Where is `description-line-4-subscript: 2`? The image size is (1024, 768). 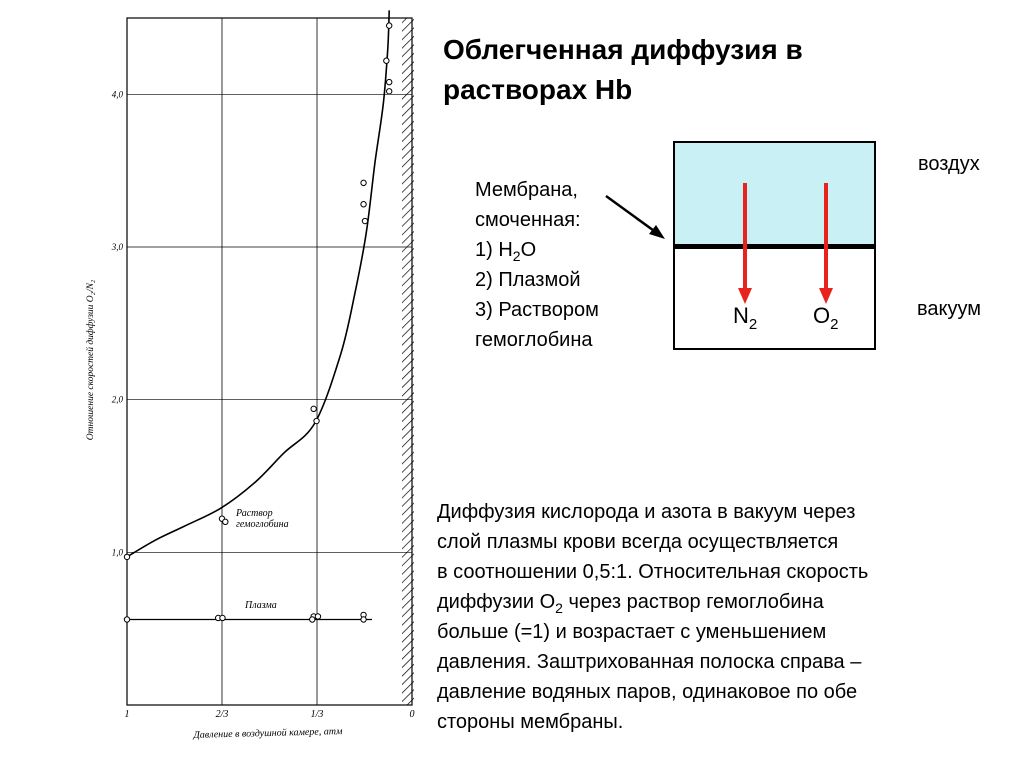
description-line-4-subscript: 2 is located at coordinates (559, 608).